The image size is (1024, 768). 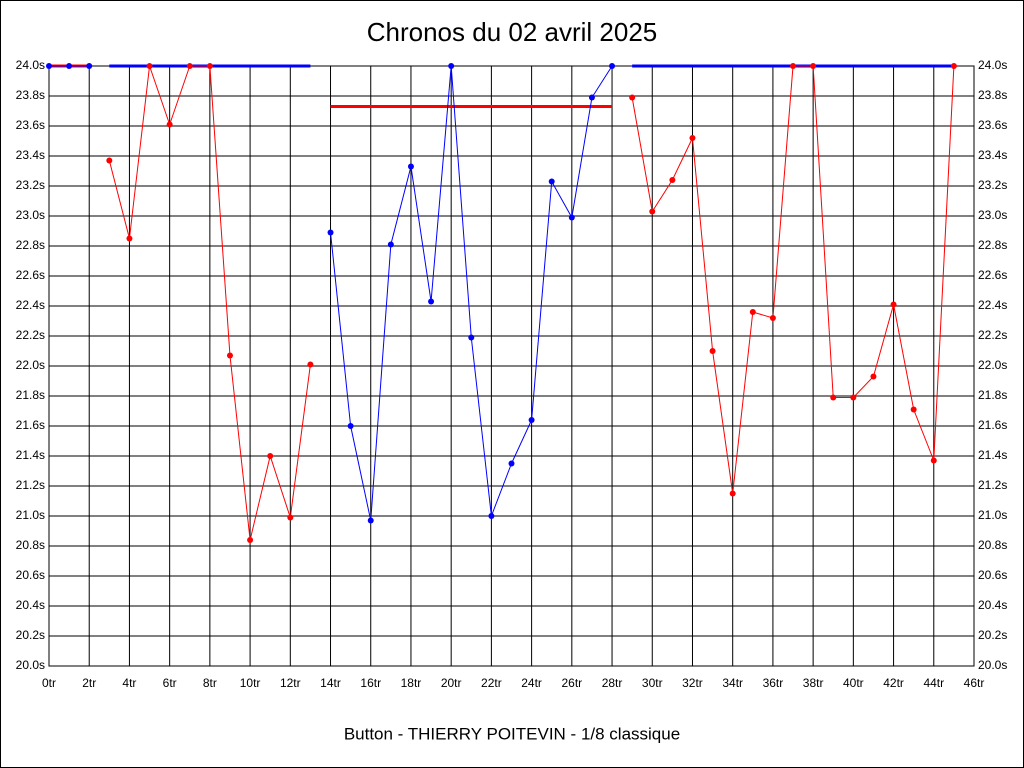 I want to click on x-tick-label: 12tr, so click(x=290, y=683).